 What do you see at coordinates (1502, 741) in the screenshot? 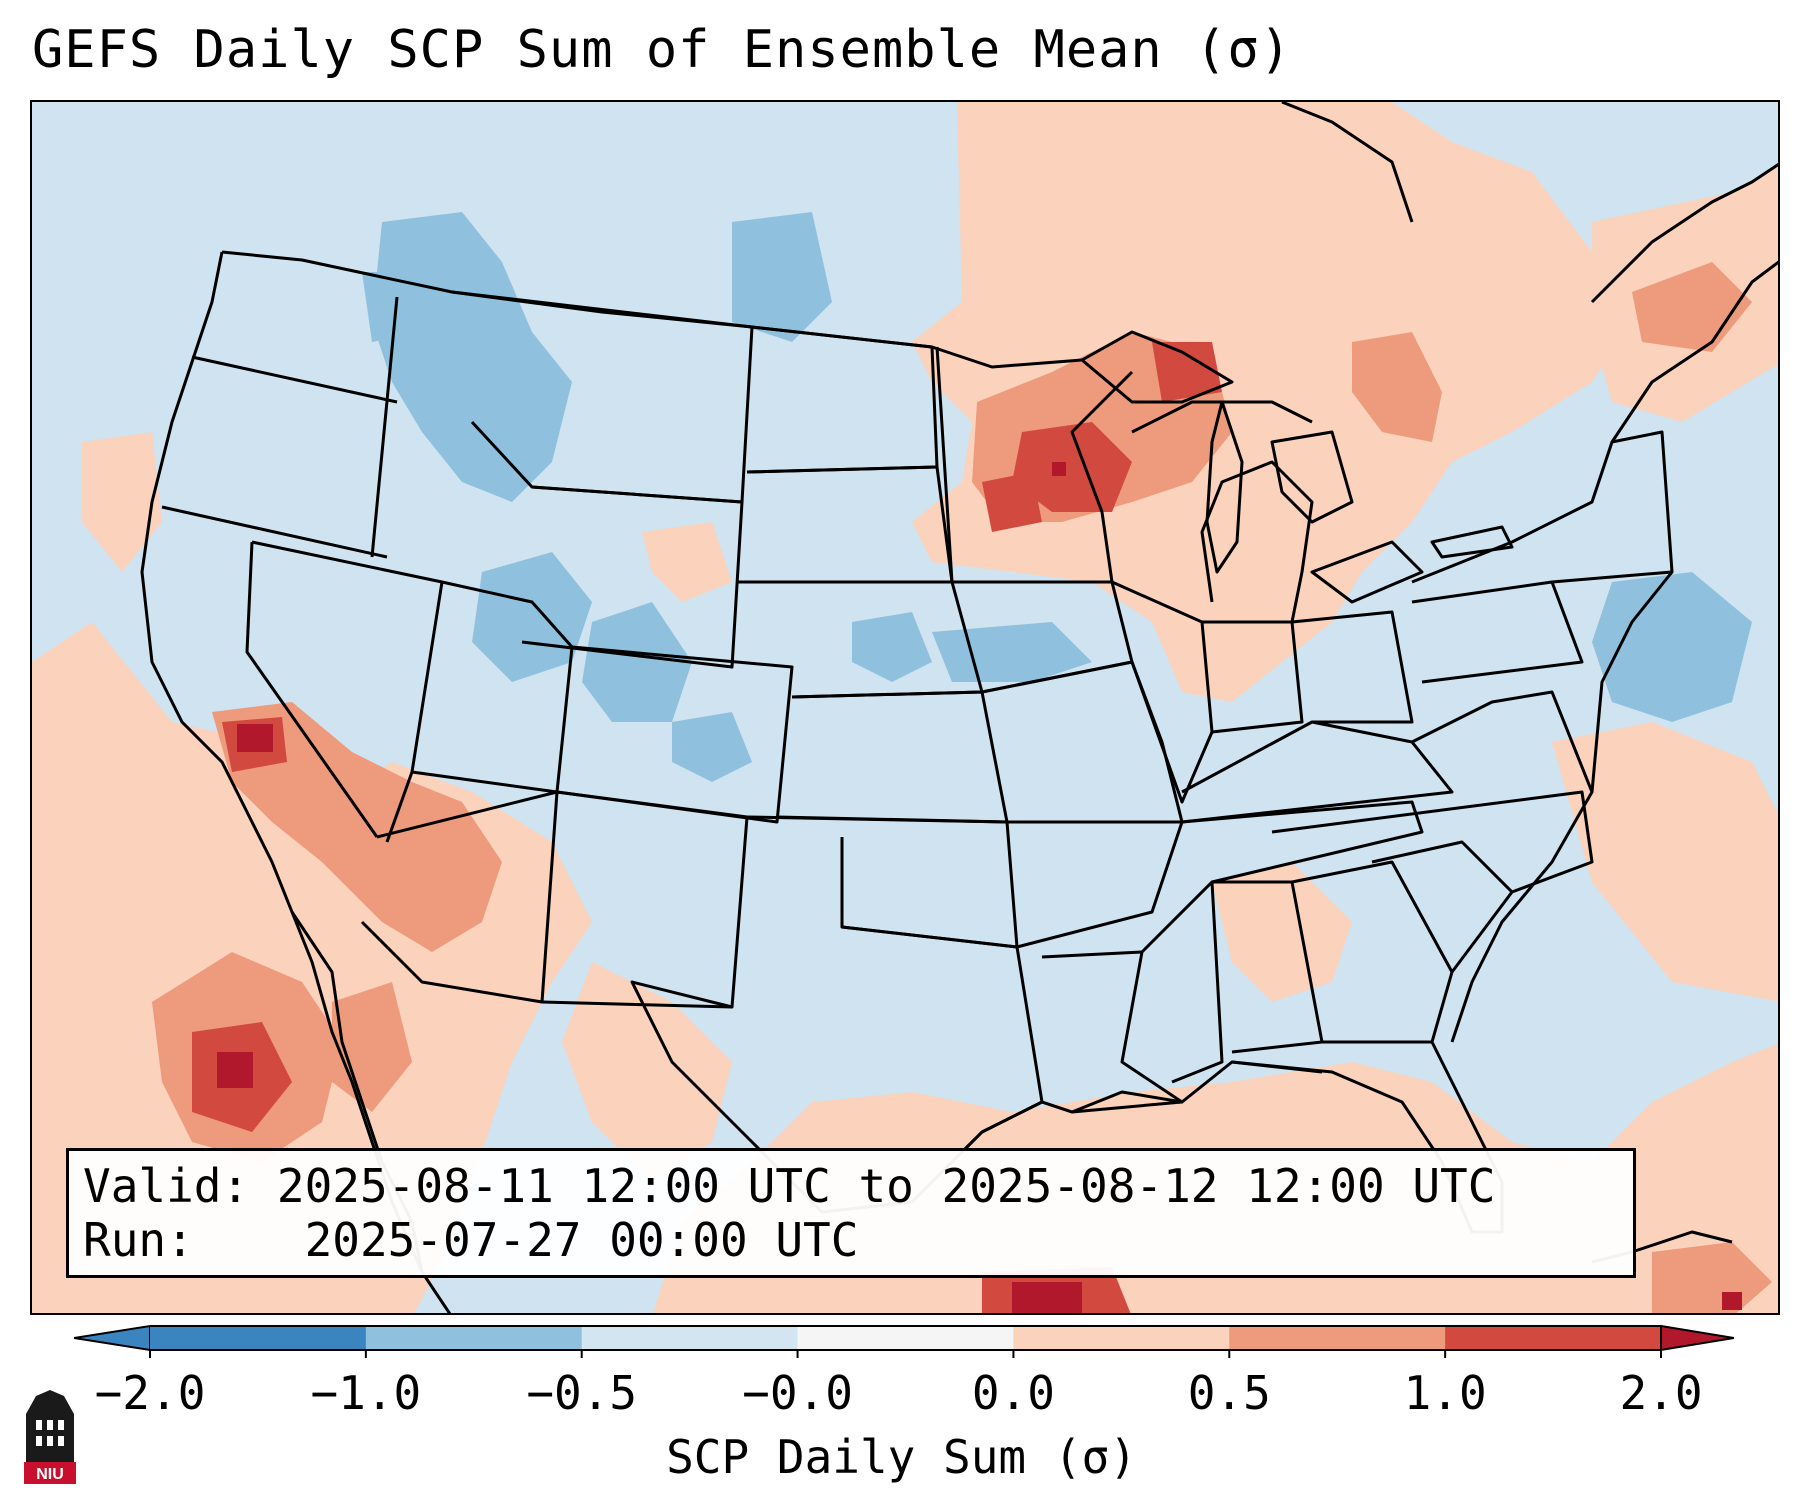
I see `va-border` at bounding box center [1502, 741].